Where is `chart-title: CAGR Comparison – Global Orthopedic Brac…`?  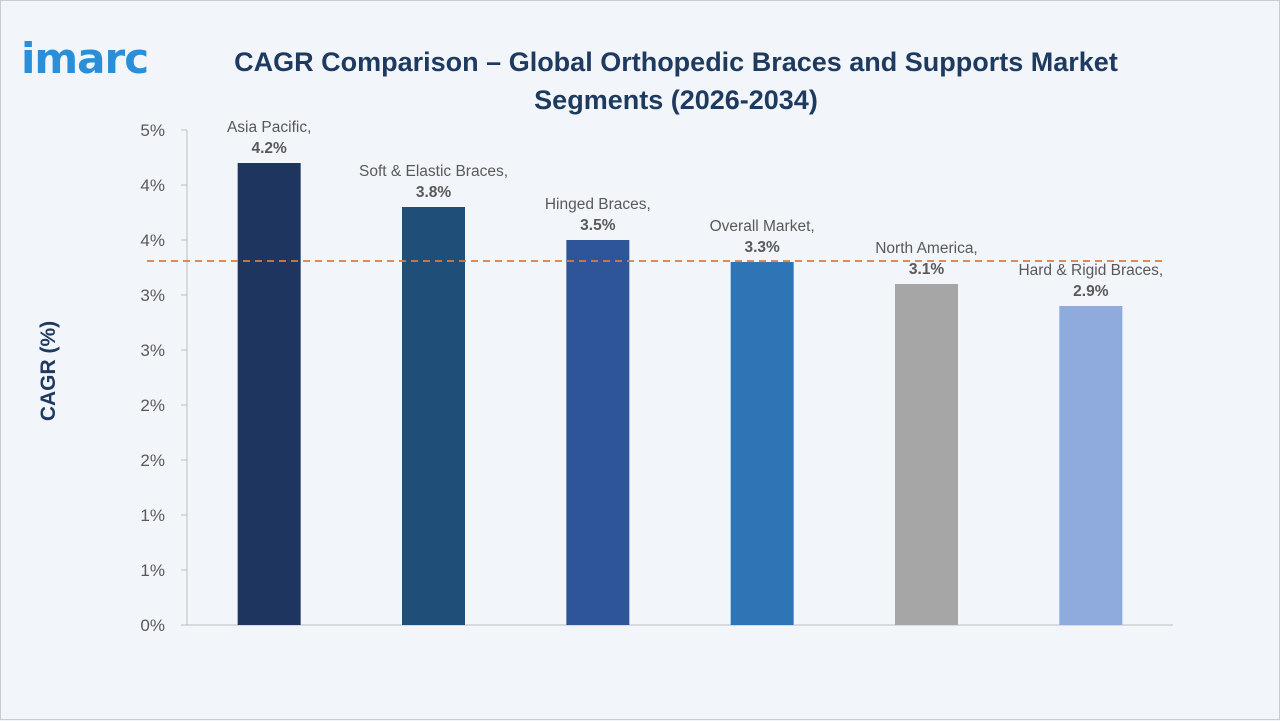
chart-title: CAGR Comparison – Global Orthopedic Brac… is located at coordinates (676, 81).